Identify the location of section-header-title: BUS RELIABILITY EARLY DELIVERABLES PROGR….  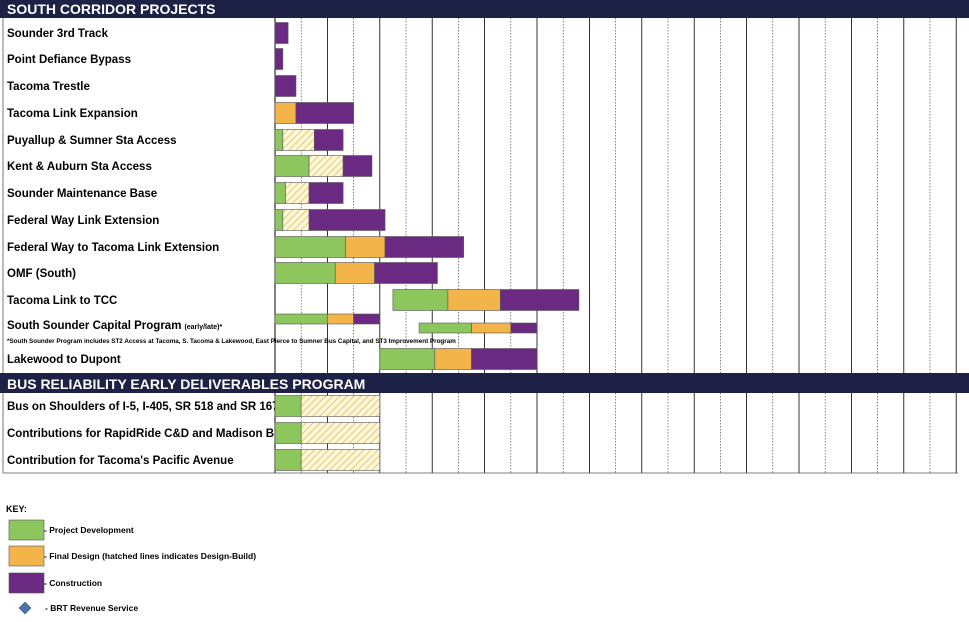
(186, 384).